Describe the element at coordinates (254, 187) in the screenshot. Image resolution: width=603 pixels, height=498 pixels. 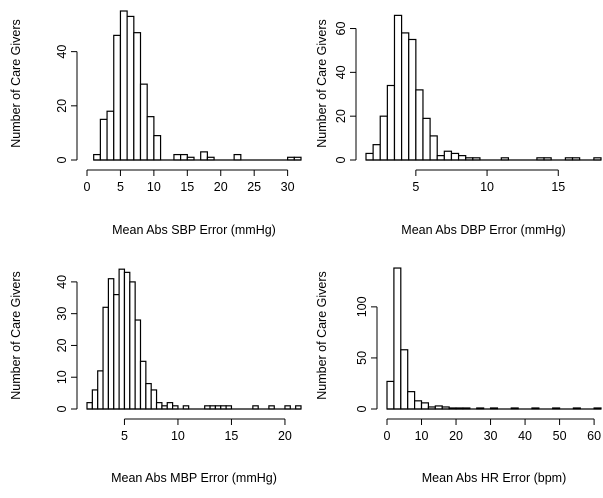
I see `x-tick-label: 25` at that location.